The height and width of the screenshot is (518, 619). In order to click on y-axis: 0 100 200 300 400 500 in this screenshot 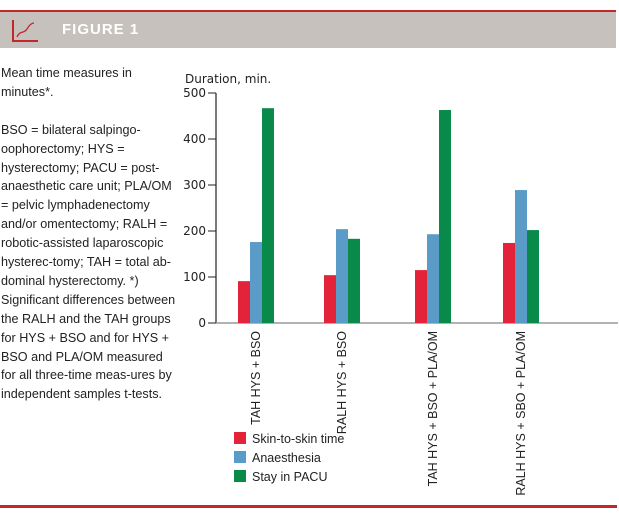, I will do `click(200, 208)`.